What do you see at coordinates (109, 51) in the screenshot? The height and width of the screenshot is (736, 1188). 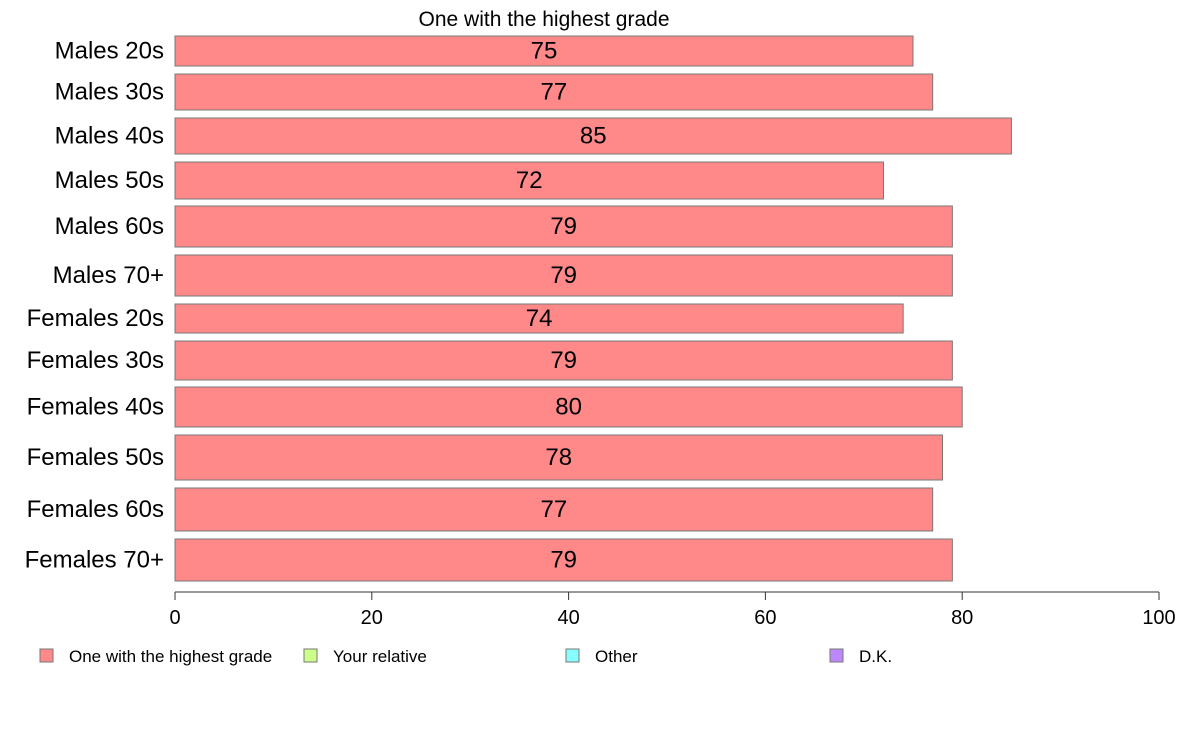 I see `category-label: Males 20s` at bounding box center [109, 51].